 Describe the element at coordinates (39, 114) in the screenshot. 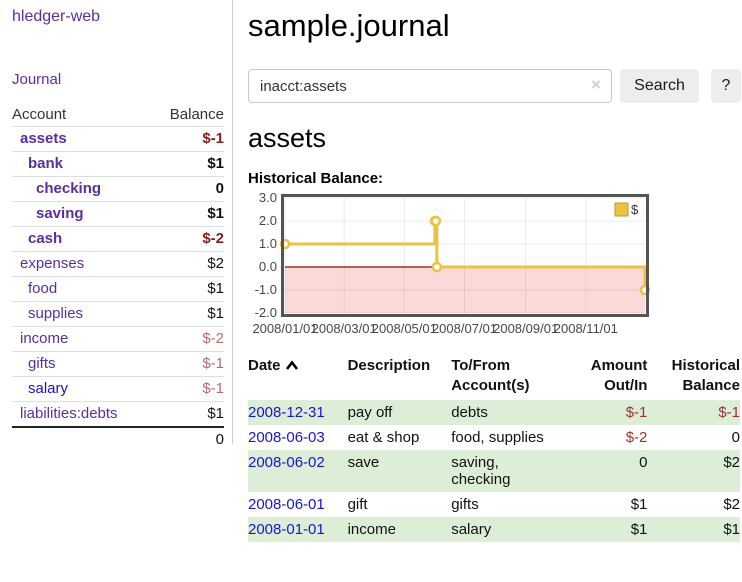

I see `accounts-header-account: Account` at that location.